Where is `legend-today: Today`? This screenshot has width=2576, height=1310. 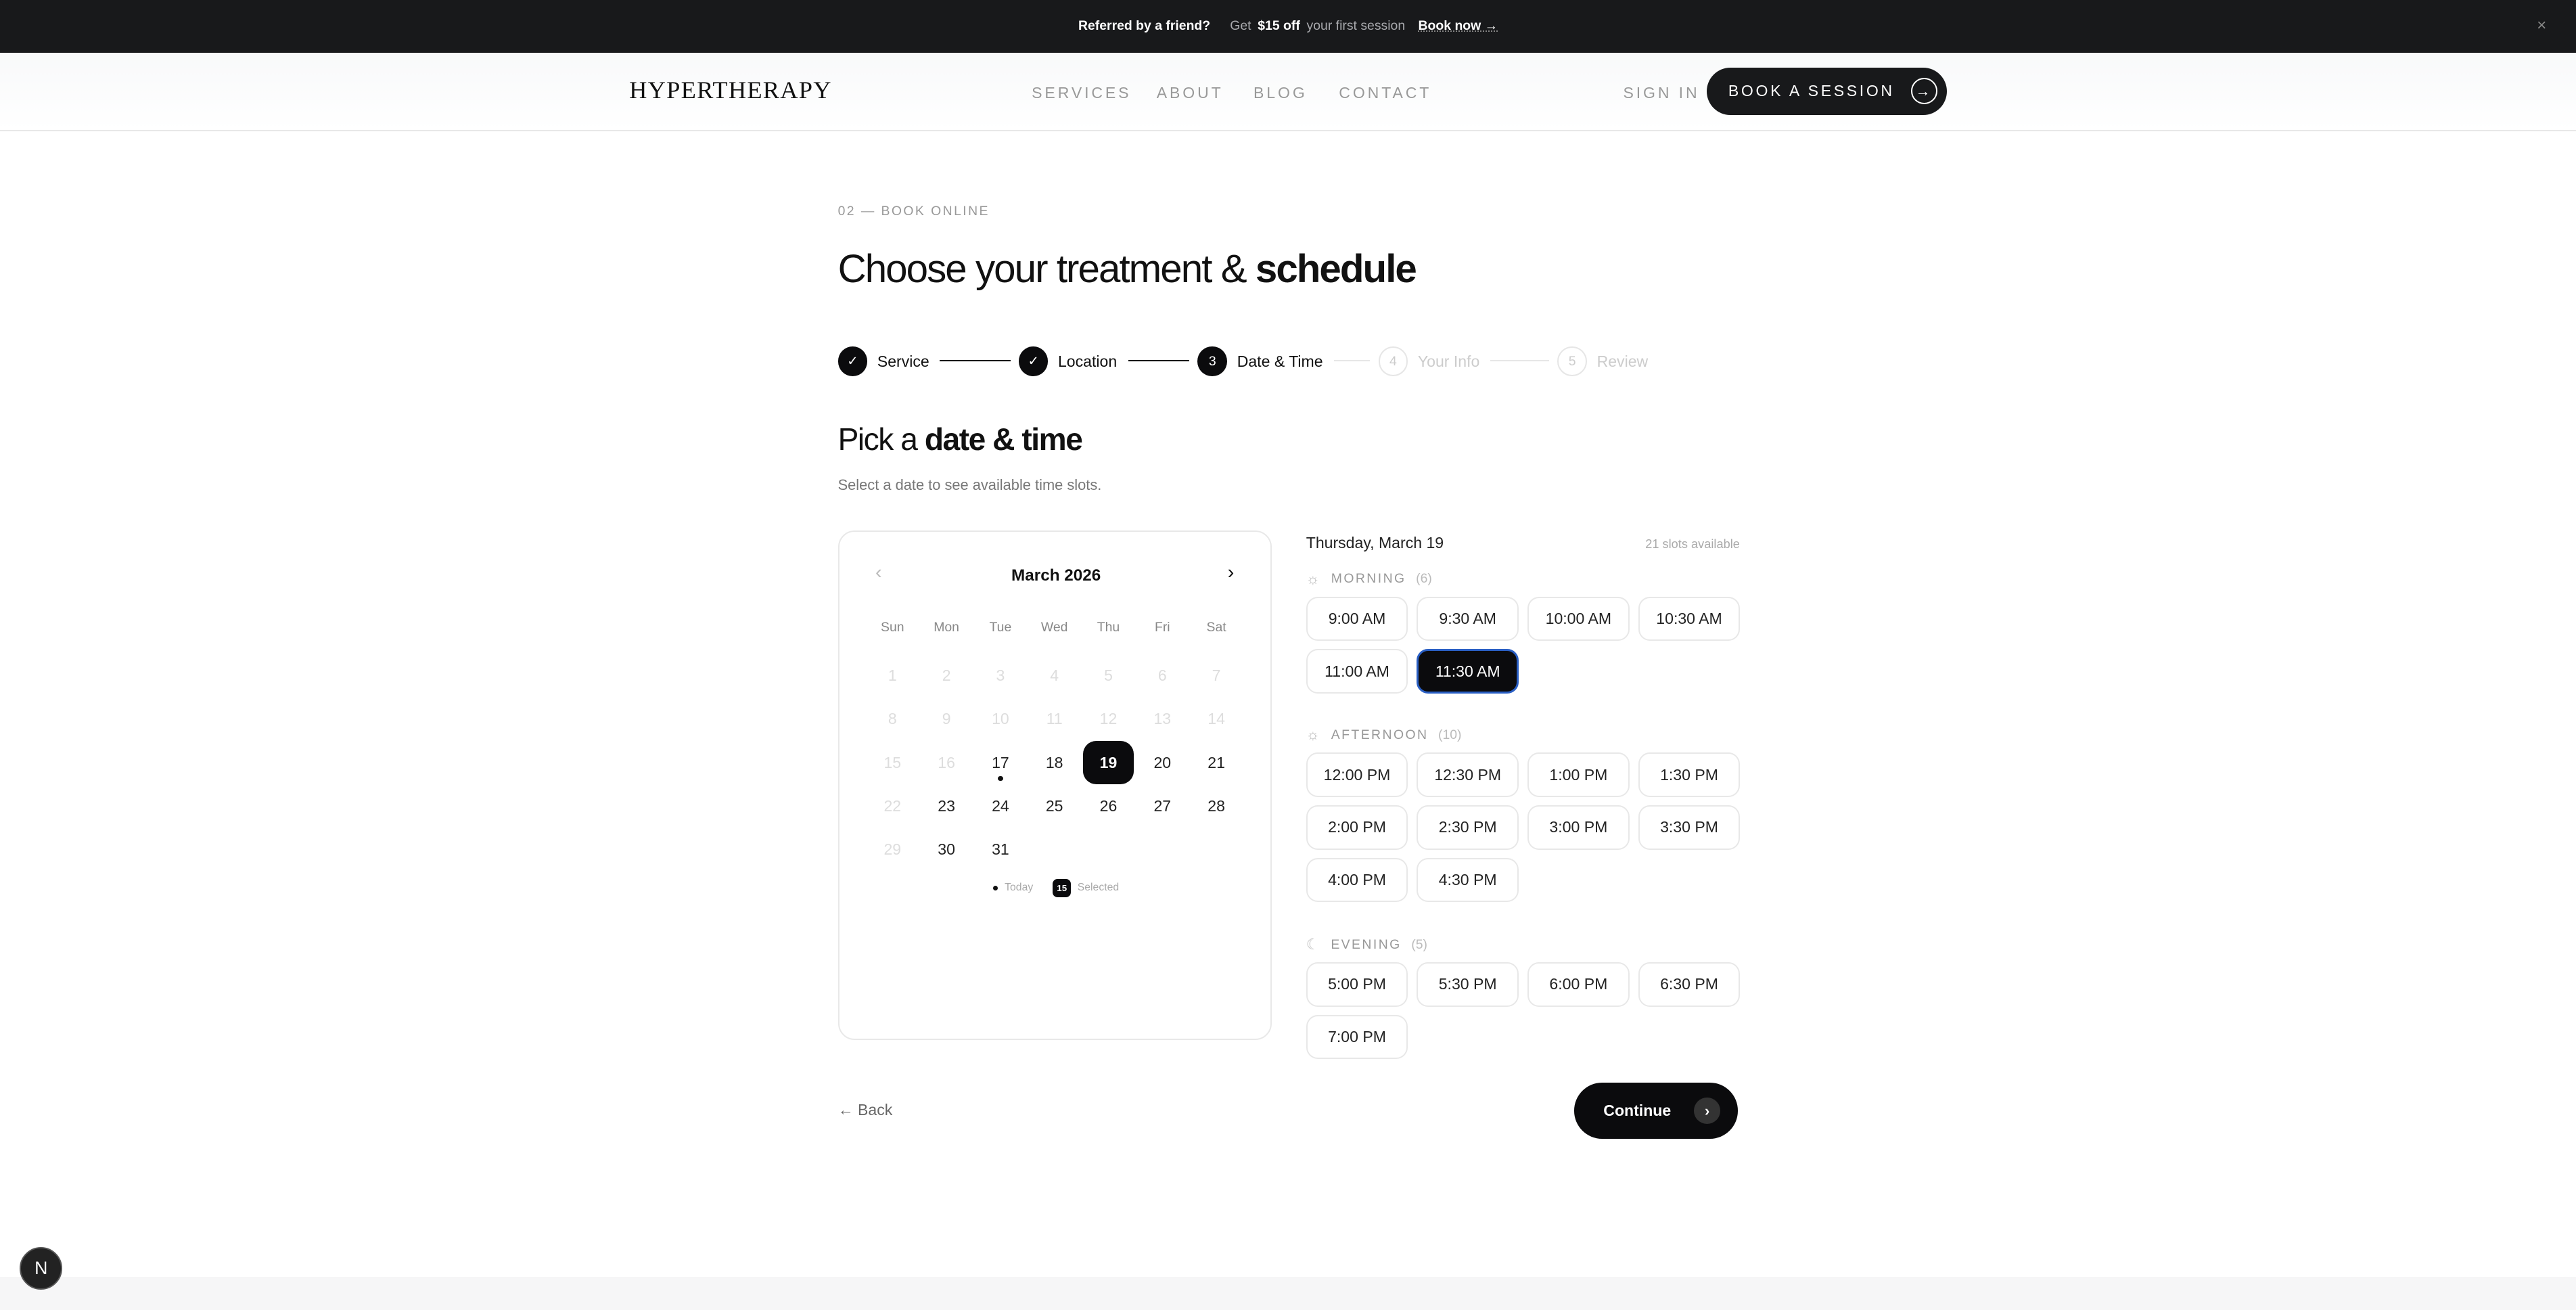 legend-today: Today is located at coordinates (1019, 888).